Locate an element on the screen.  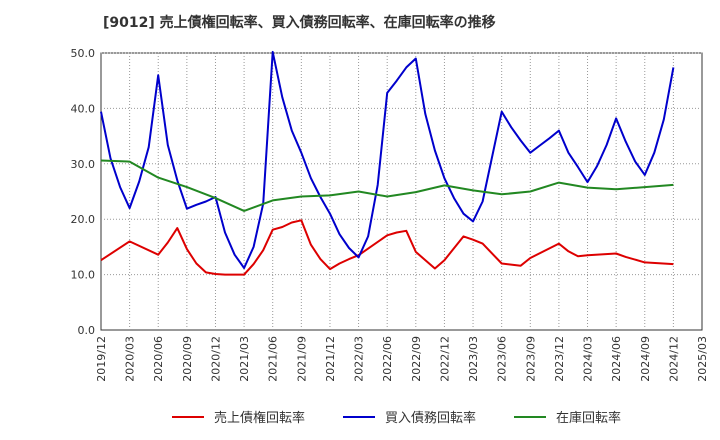
x-tick-label: 2021/03 is located at coordinates (244, 359).